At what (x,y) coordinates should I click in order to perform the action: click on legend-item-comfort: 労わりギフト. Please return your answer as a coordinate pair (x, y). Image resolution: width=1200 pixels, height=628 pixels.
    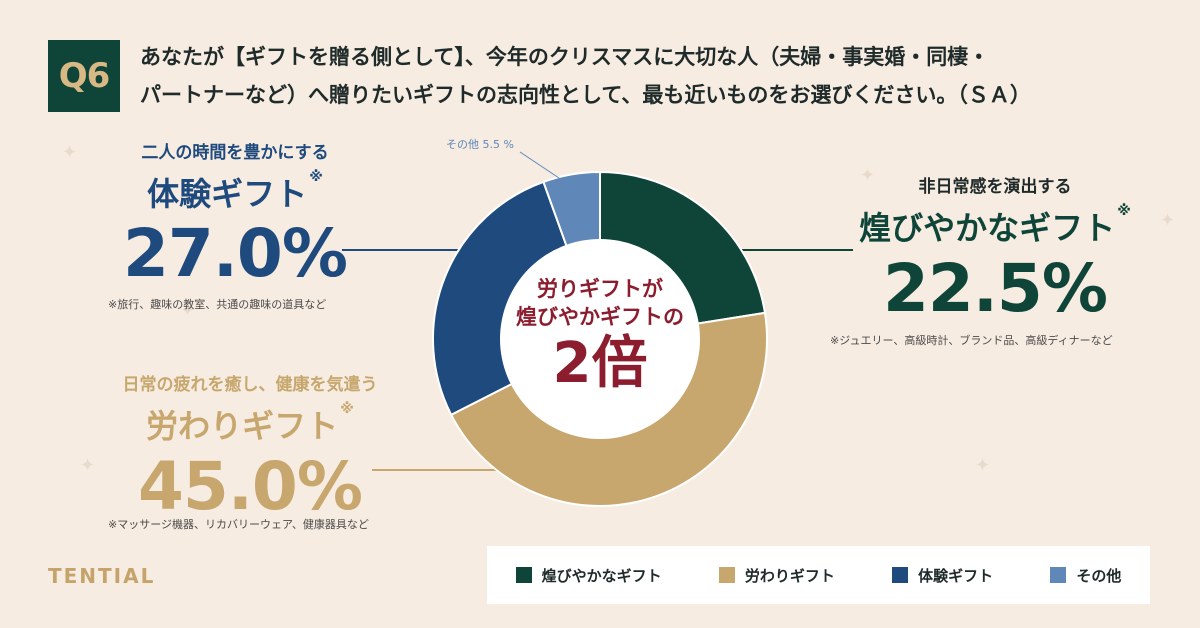
    Looking at the image, I should click on (776, 575).